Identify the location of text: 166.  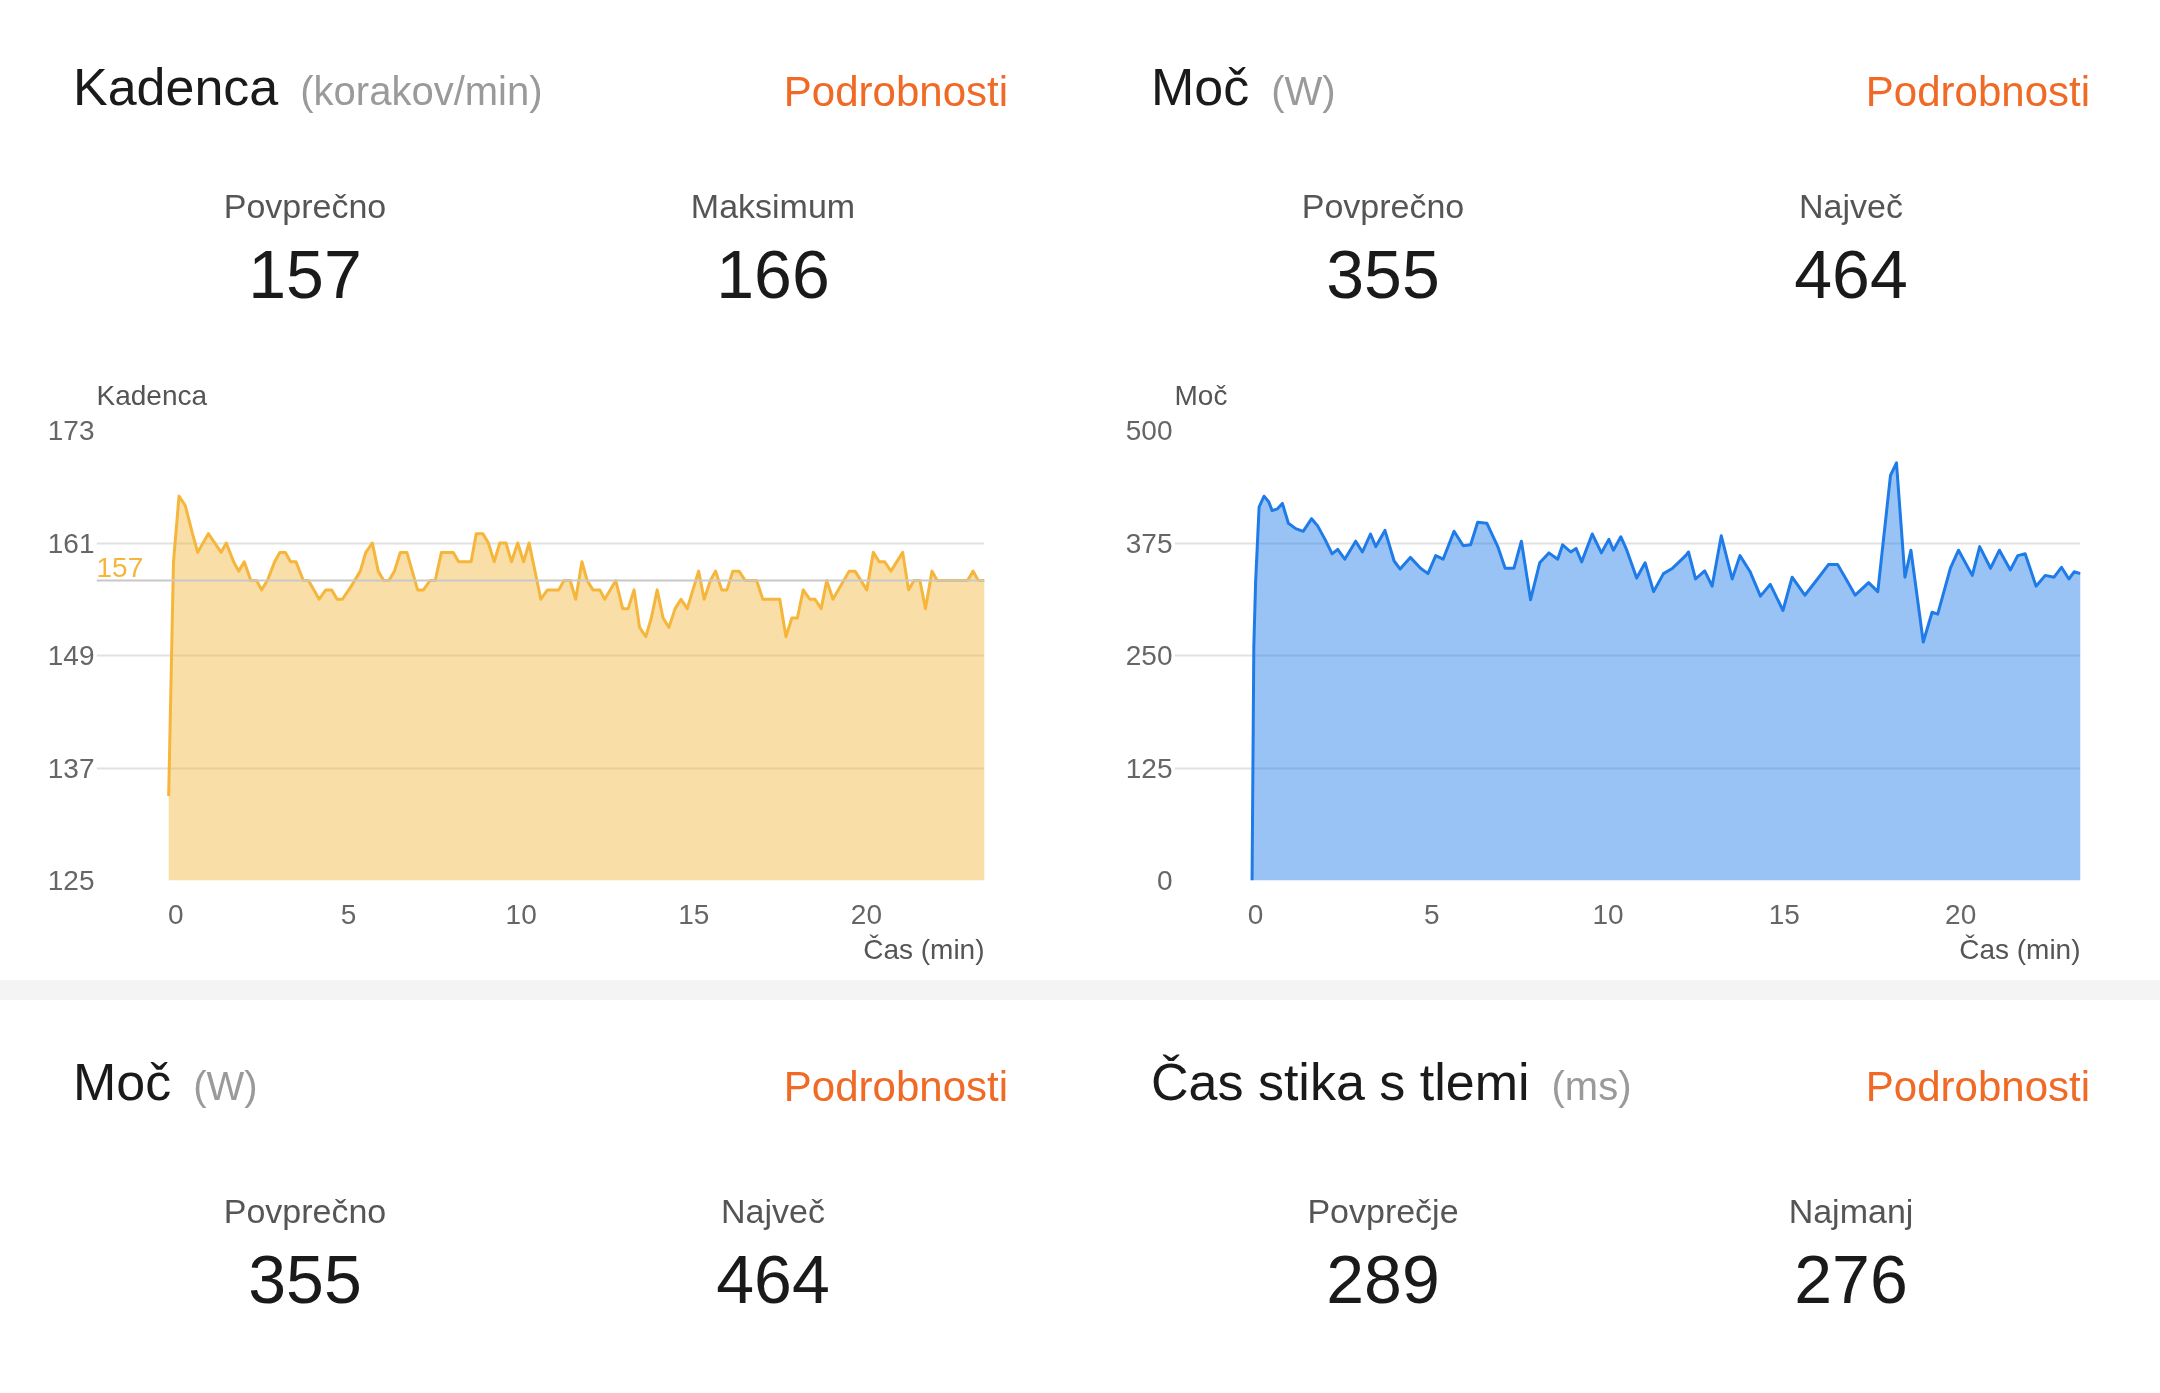
(773, 274).